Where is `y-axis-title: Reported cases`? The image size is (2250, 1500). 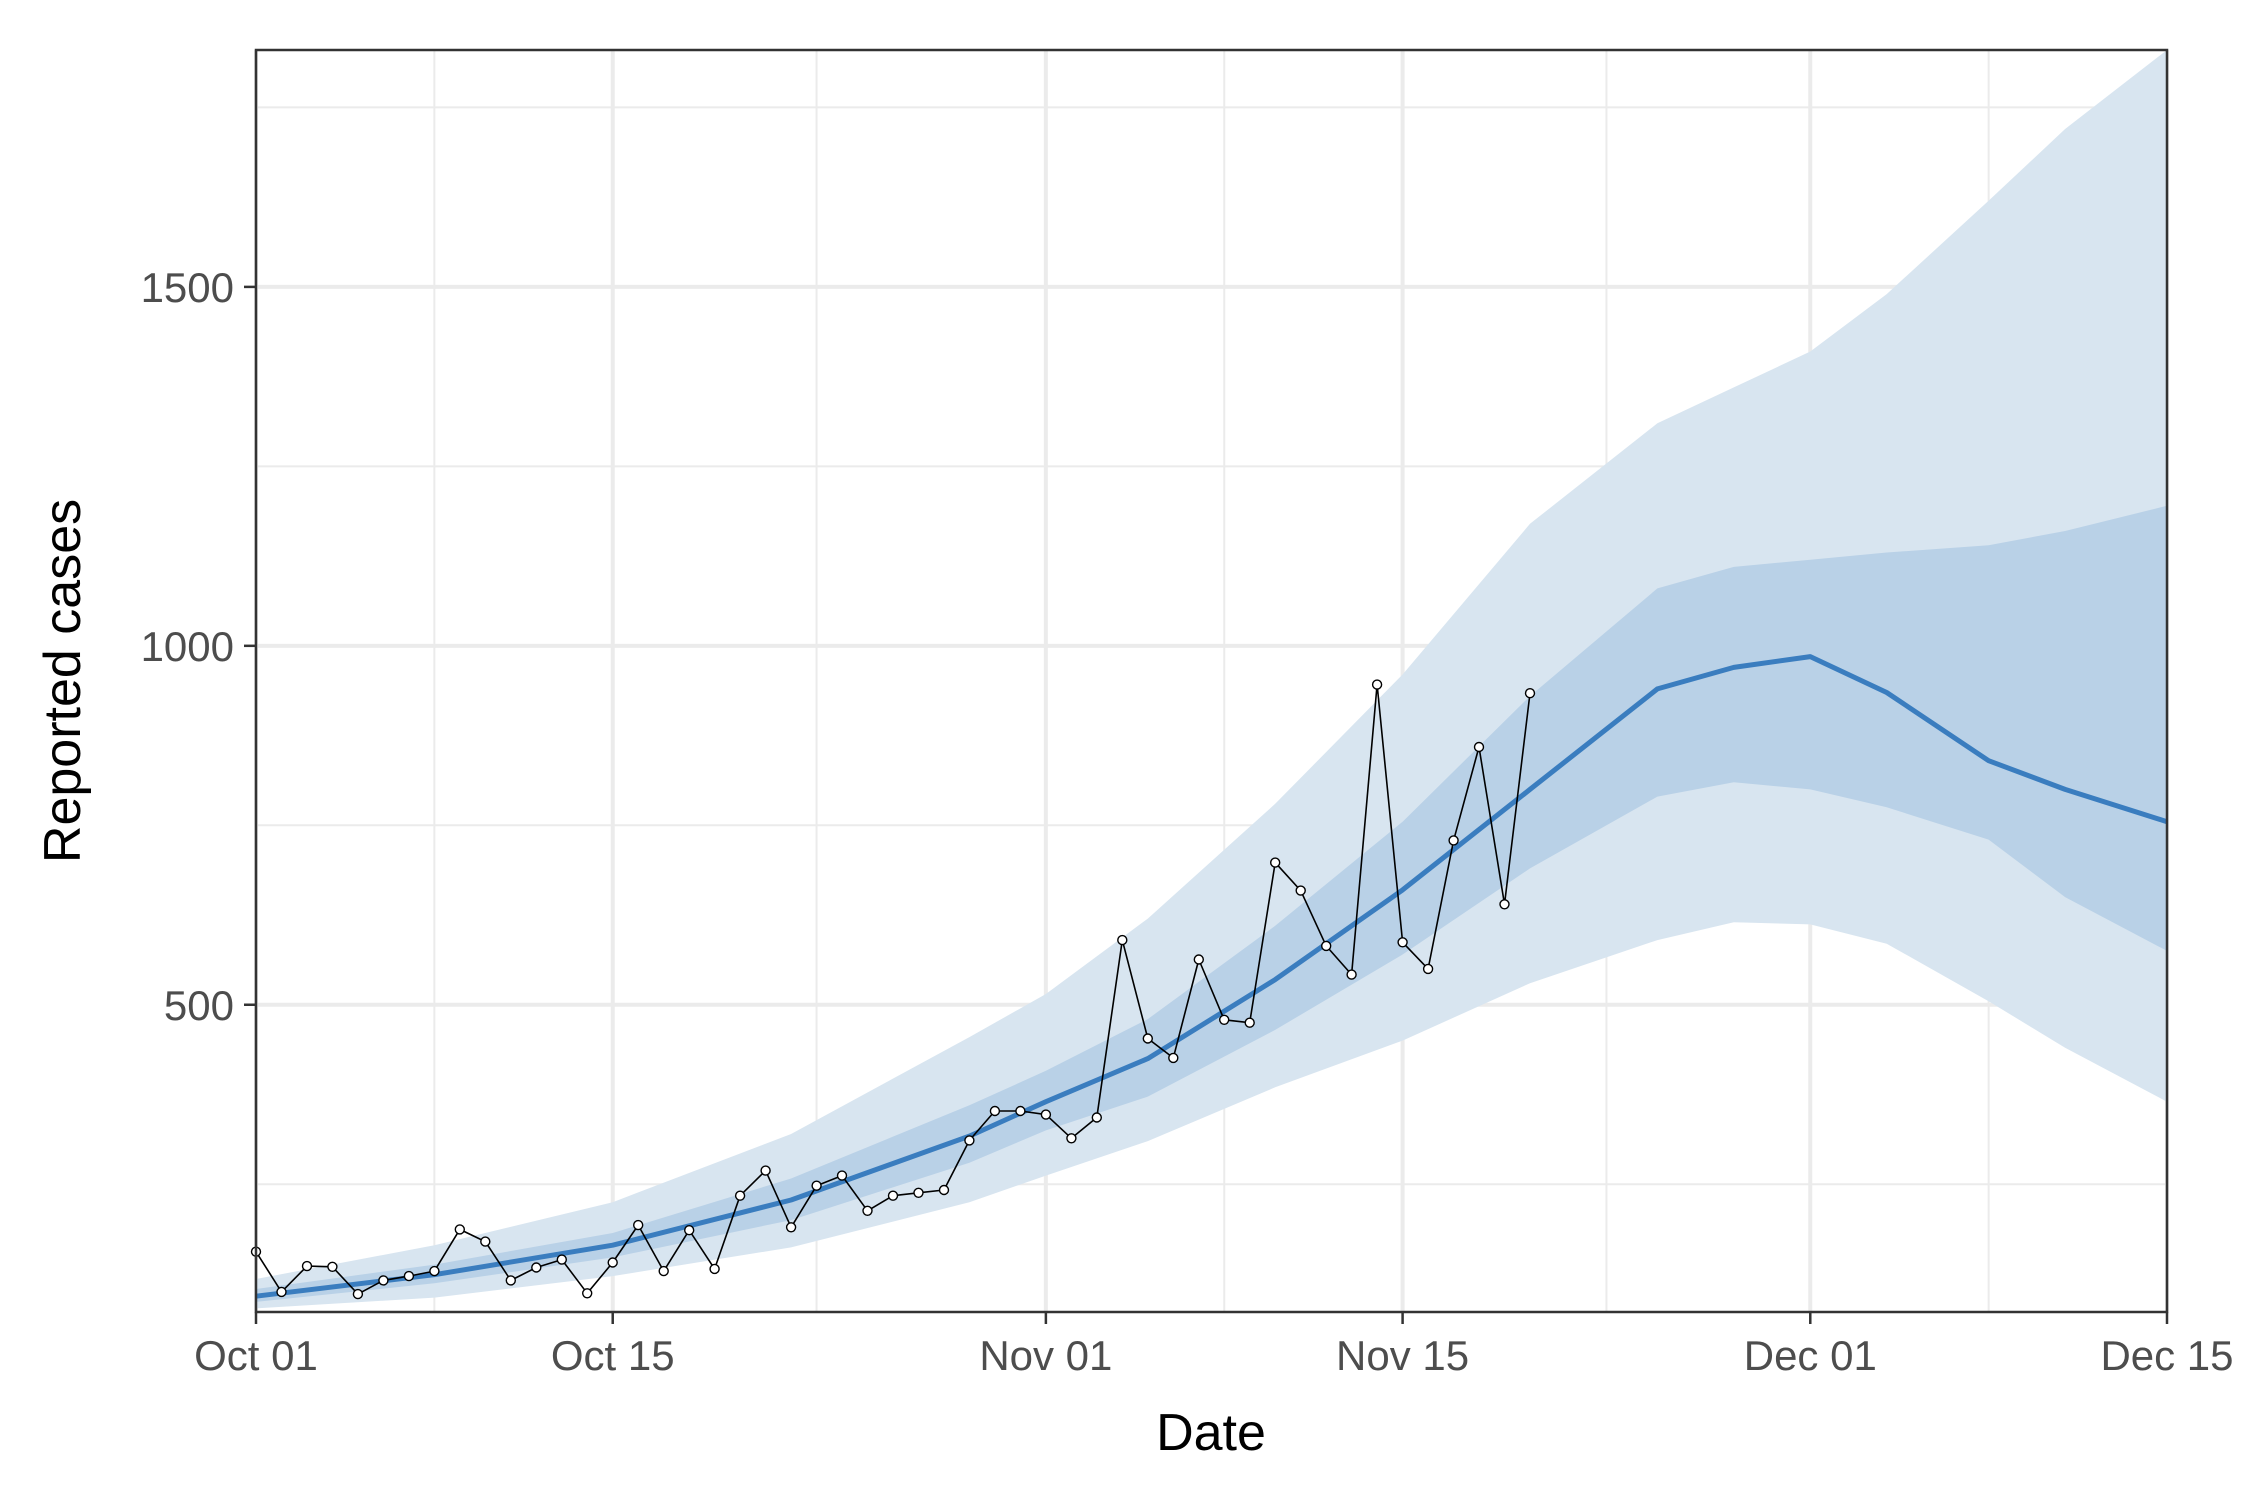 y-axis-title: Reported cases is located at coordinates (63, 681).